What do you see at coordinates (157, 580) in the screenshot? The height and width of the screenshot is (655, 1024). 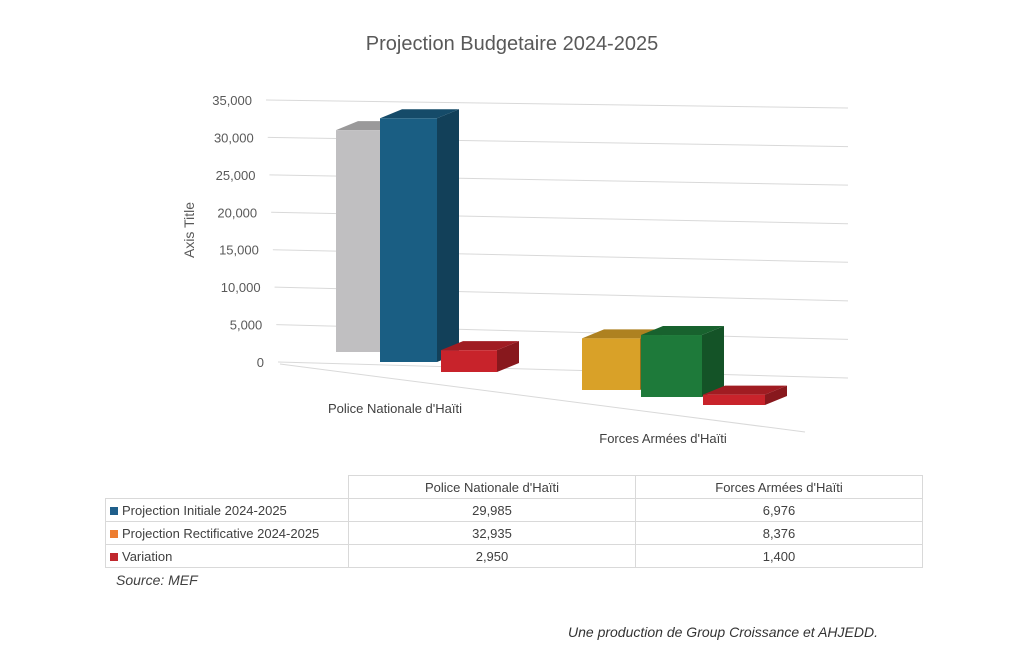 I see `source-note: Source: MEF` at bounding box center [157, 580].